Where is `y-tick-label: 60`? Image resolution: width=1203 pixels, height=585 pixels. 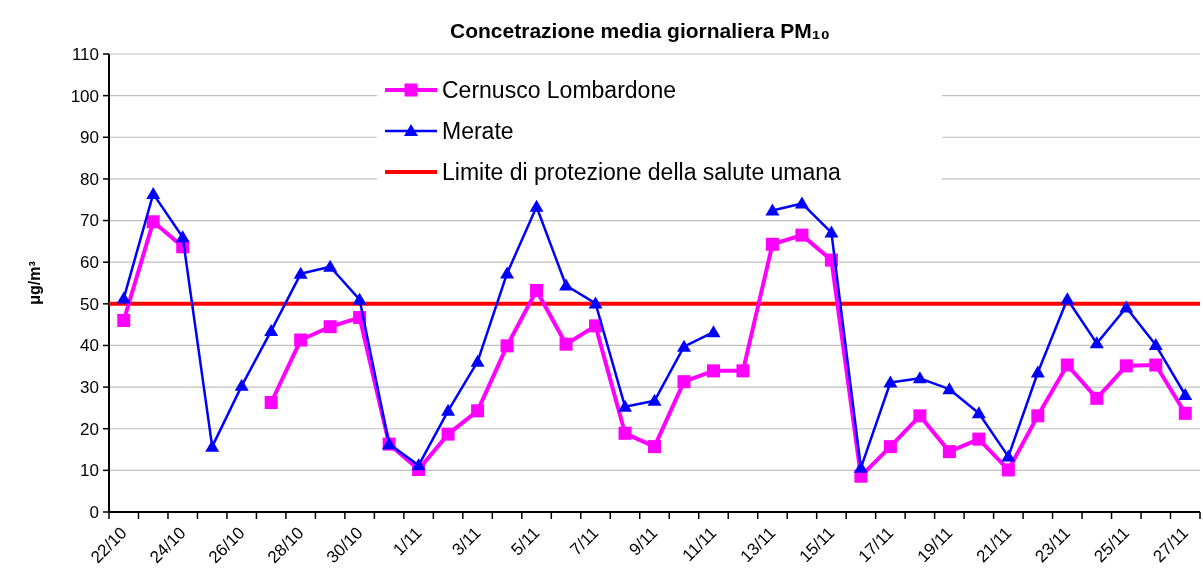 y-tick-label: 60 is located at coordinates (89, 263).